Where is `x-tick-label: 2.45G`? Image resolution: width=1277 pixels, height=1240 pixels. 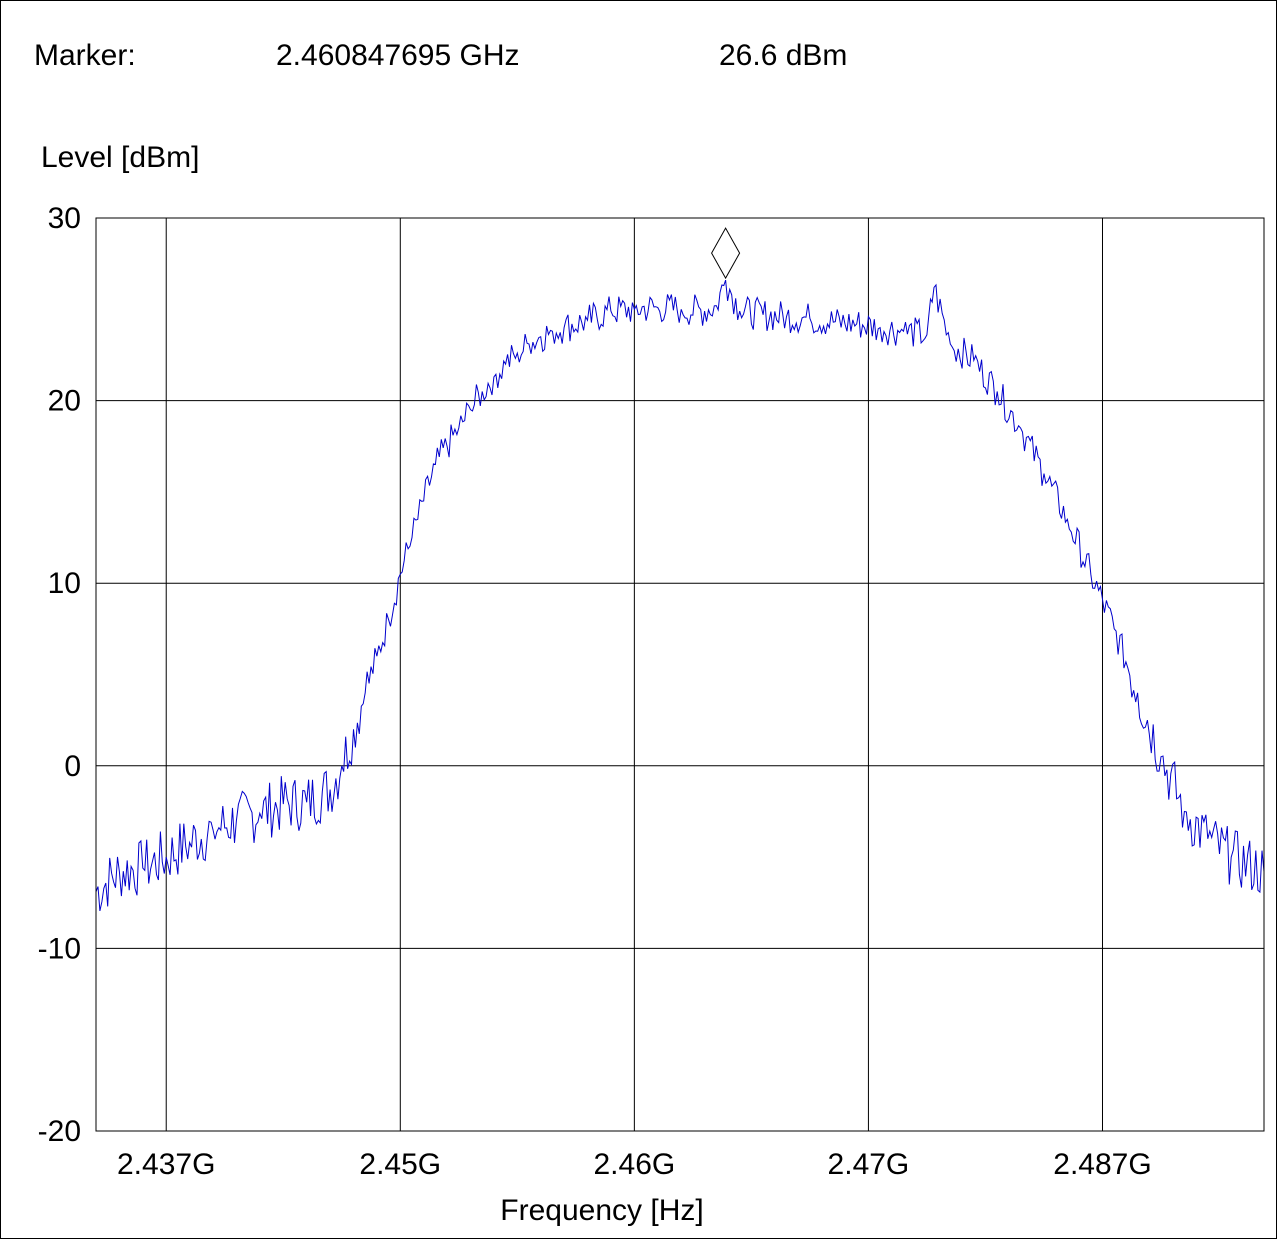 x-tick-label: 2.45G is located at coordinates (400, 1164).